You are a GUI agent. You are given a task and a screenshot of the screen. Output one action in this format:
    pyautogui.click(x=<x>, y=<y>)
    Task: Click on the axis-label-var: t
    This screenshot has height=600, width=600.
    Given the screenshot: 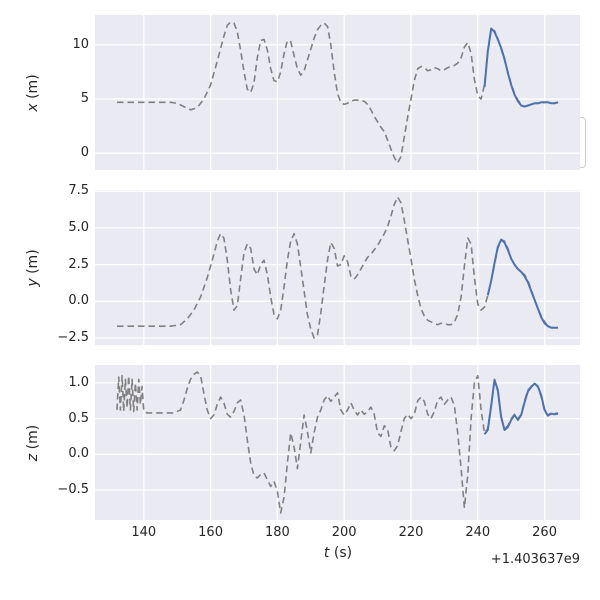 What is the action you would take?
    pyautogui.click(x=326, y=553)
    